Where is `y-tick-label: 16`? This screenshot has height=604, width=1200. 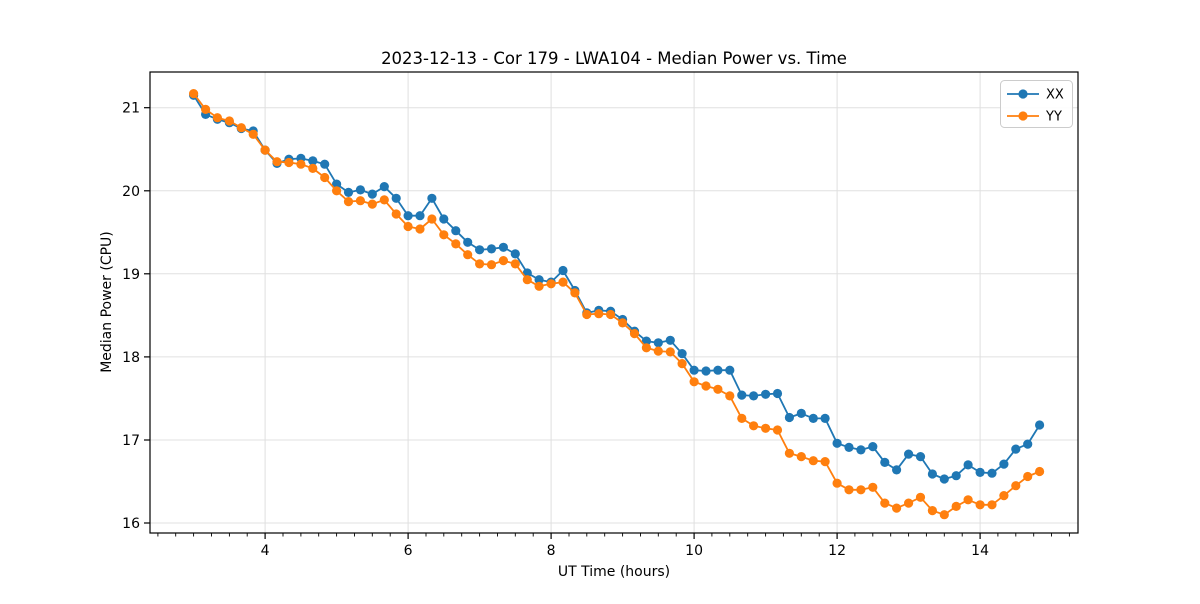 y-tick-label: 16 is located at coordinates (131, 524).